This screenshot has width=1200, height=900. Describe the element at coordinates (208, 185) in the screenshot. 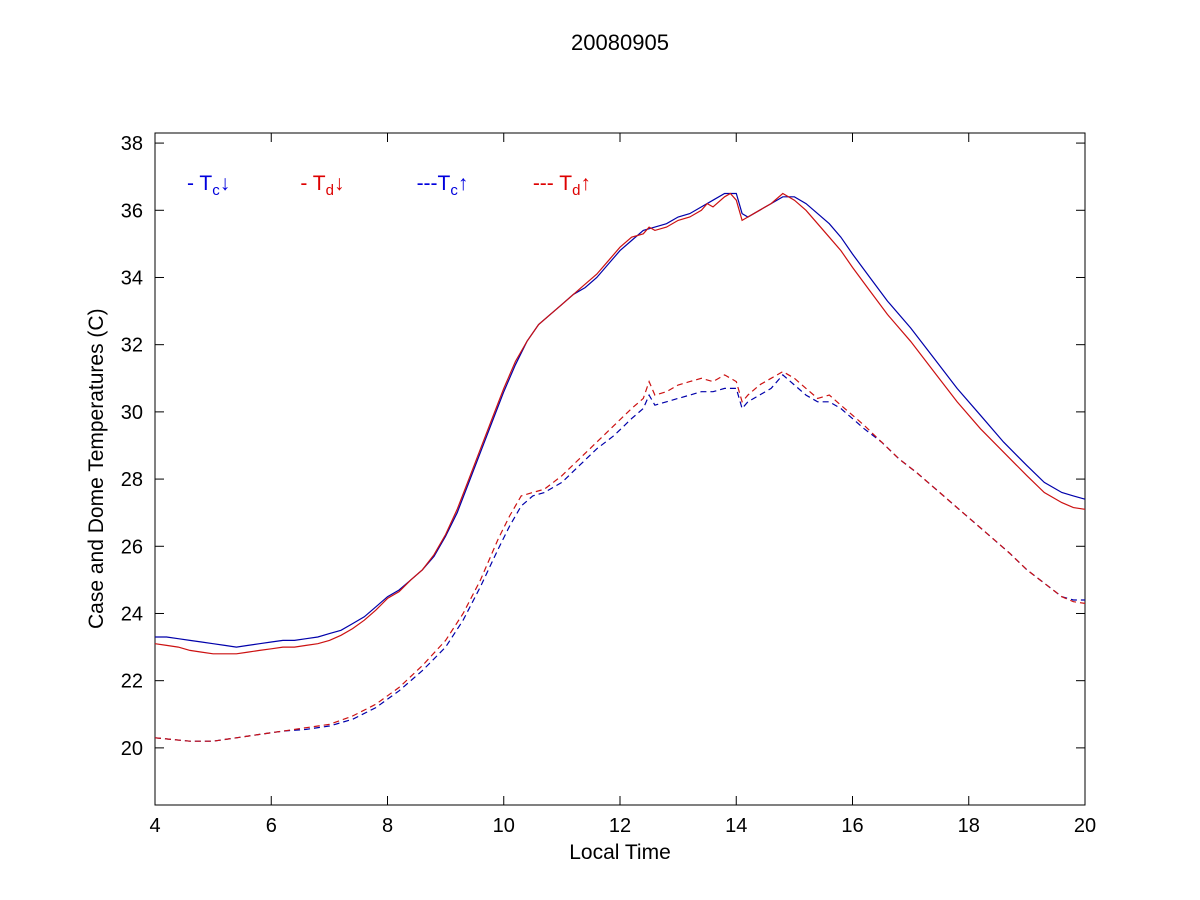

I see `legend-Tc-down: - Tc↓` at that location.